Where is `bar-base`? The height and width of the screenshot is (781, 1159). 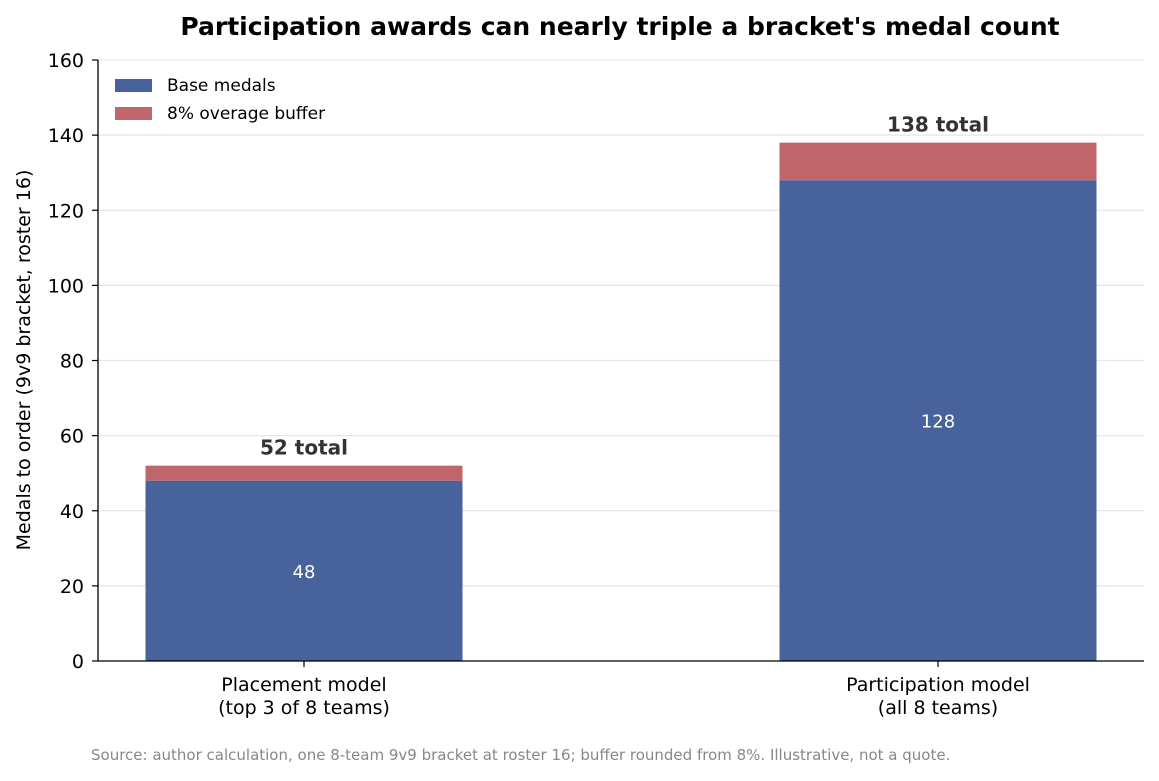
bar-base is located at coordinates (304, 570).